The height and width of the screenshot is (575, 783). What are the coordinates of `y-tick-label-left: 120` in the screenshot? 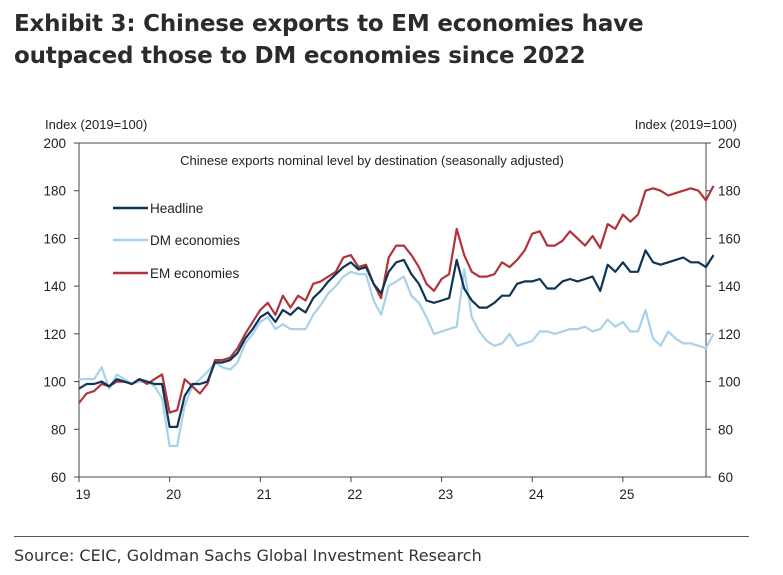 It's located at (54, 334).